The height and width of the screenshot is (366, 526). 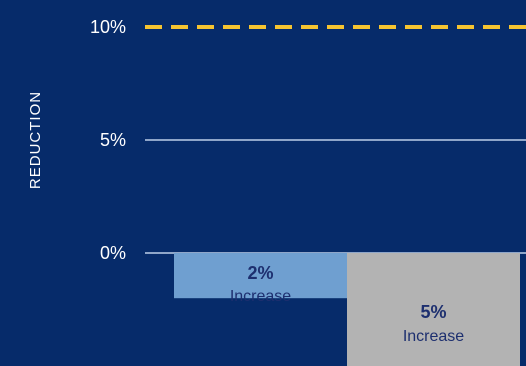 I want to click on bar-value-label: 5%, so click(x=433, y=312).